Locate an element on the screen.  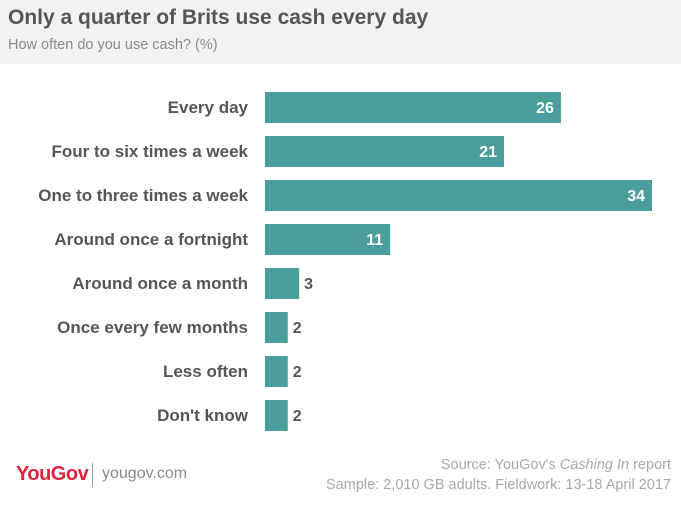
value-label-around-once-a-fortnight: 11 is located at coordinates (374, 240).